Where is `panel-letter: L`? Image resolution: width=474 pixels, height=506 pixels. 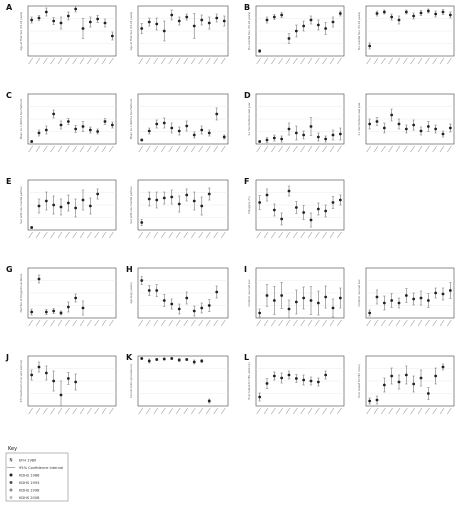
panel-letter: L is located at coordinates (246, 357).